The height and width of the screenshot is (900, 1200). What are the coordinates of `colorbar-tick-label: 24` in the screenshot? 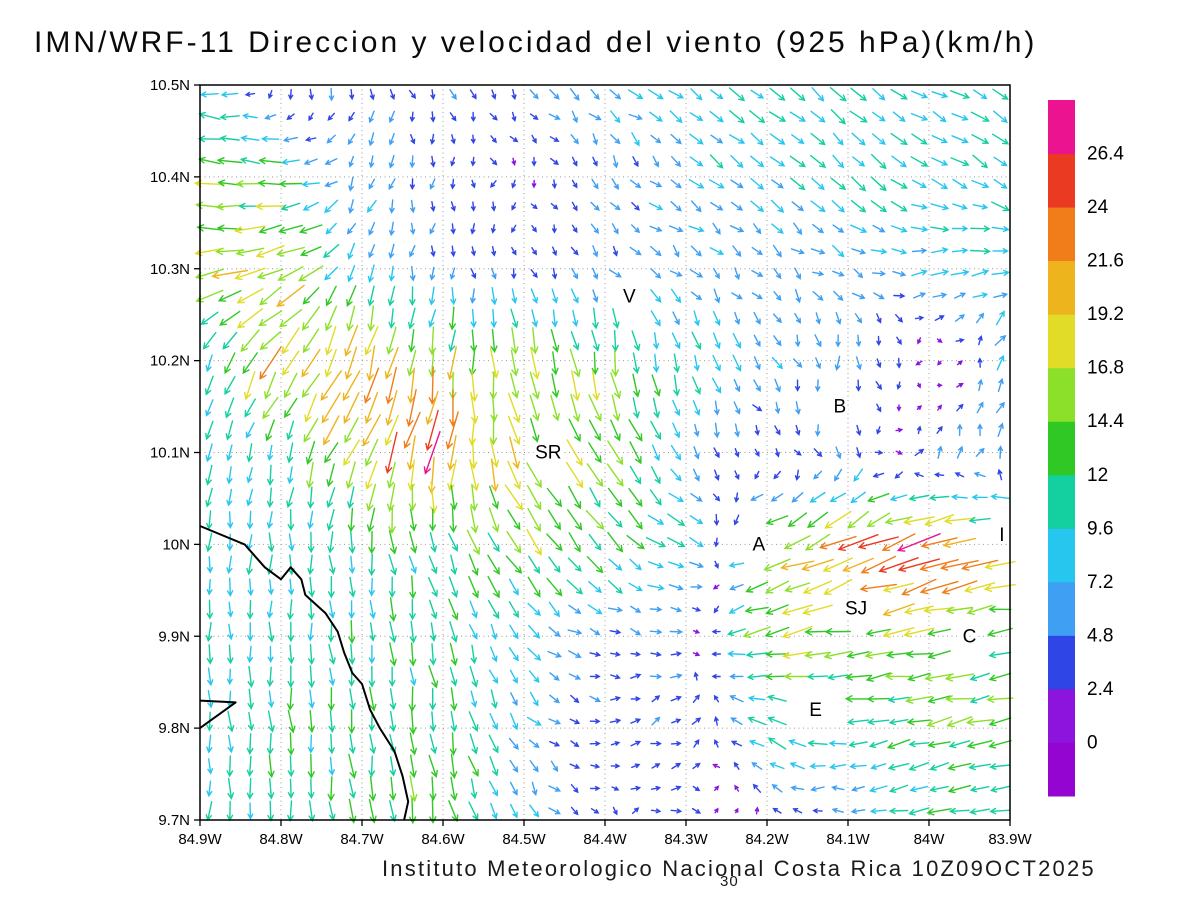 It's located at (1098, 207).